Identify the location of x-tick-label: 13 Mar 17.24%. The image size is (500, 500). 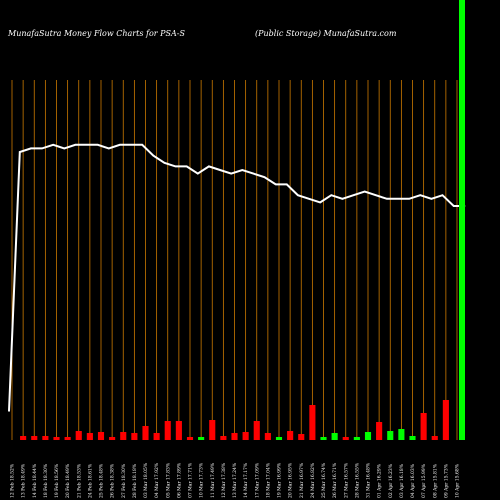
(235, 480).